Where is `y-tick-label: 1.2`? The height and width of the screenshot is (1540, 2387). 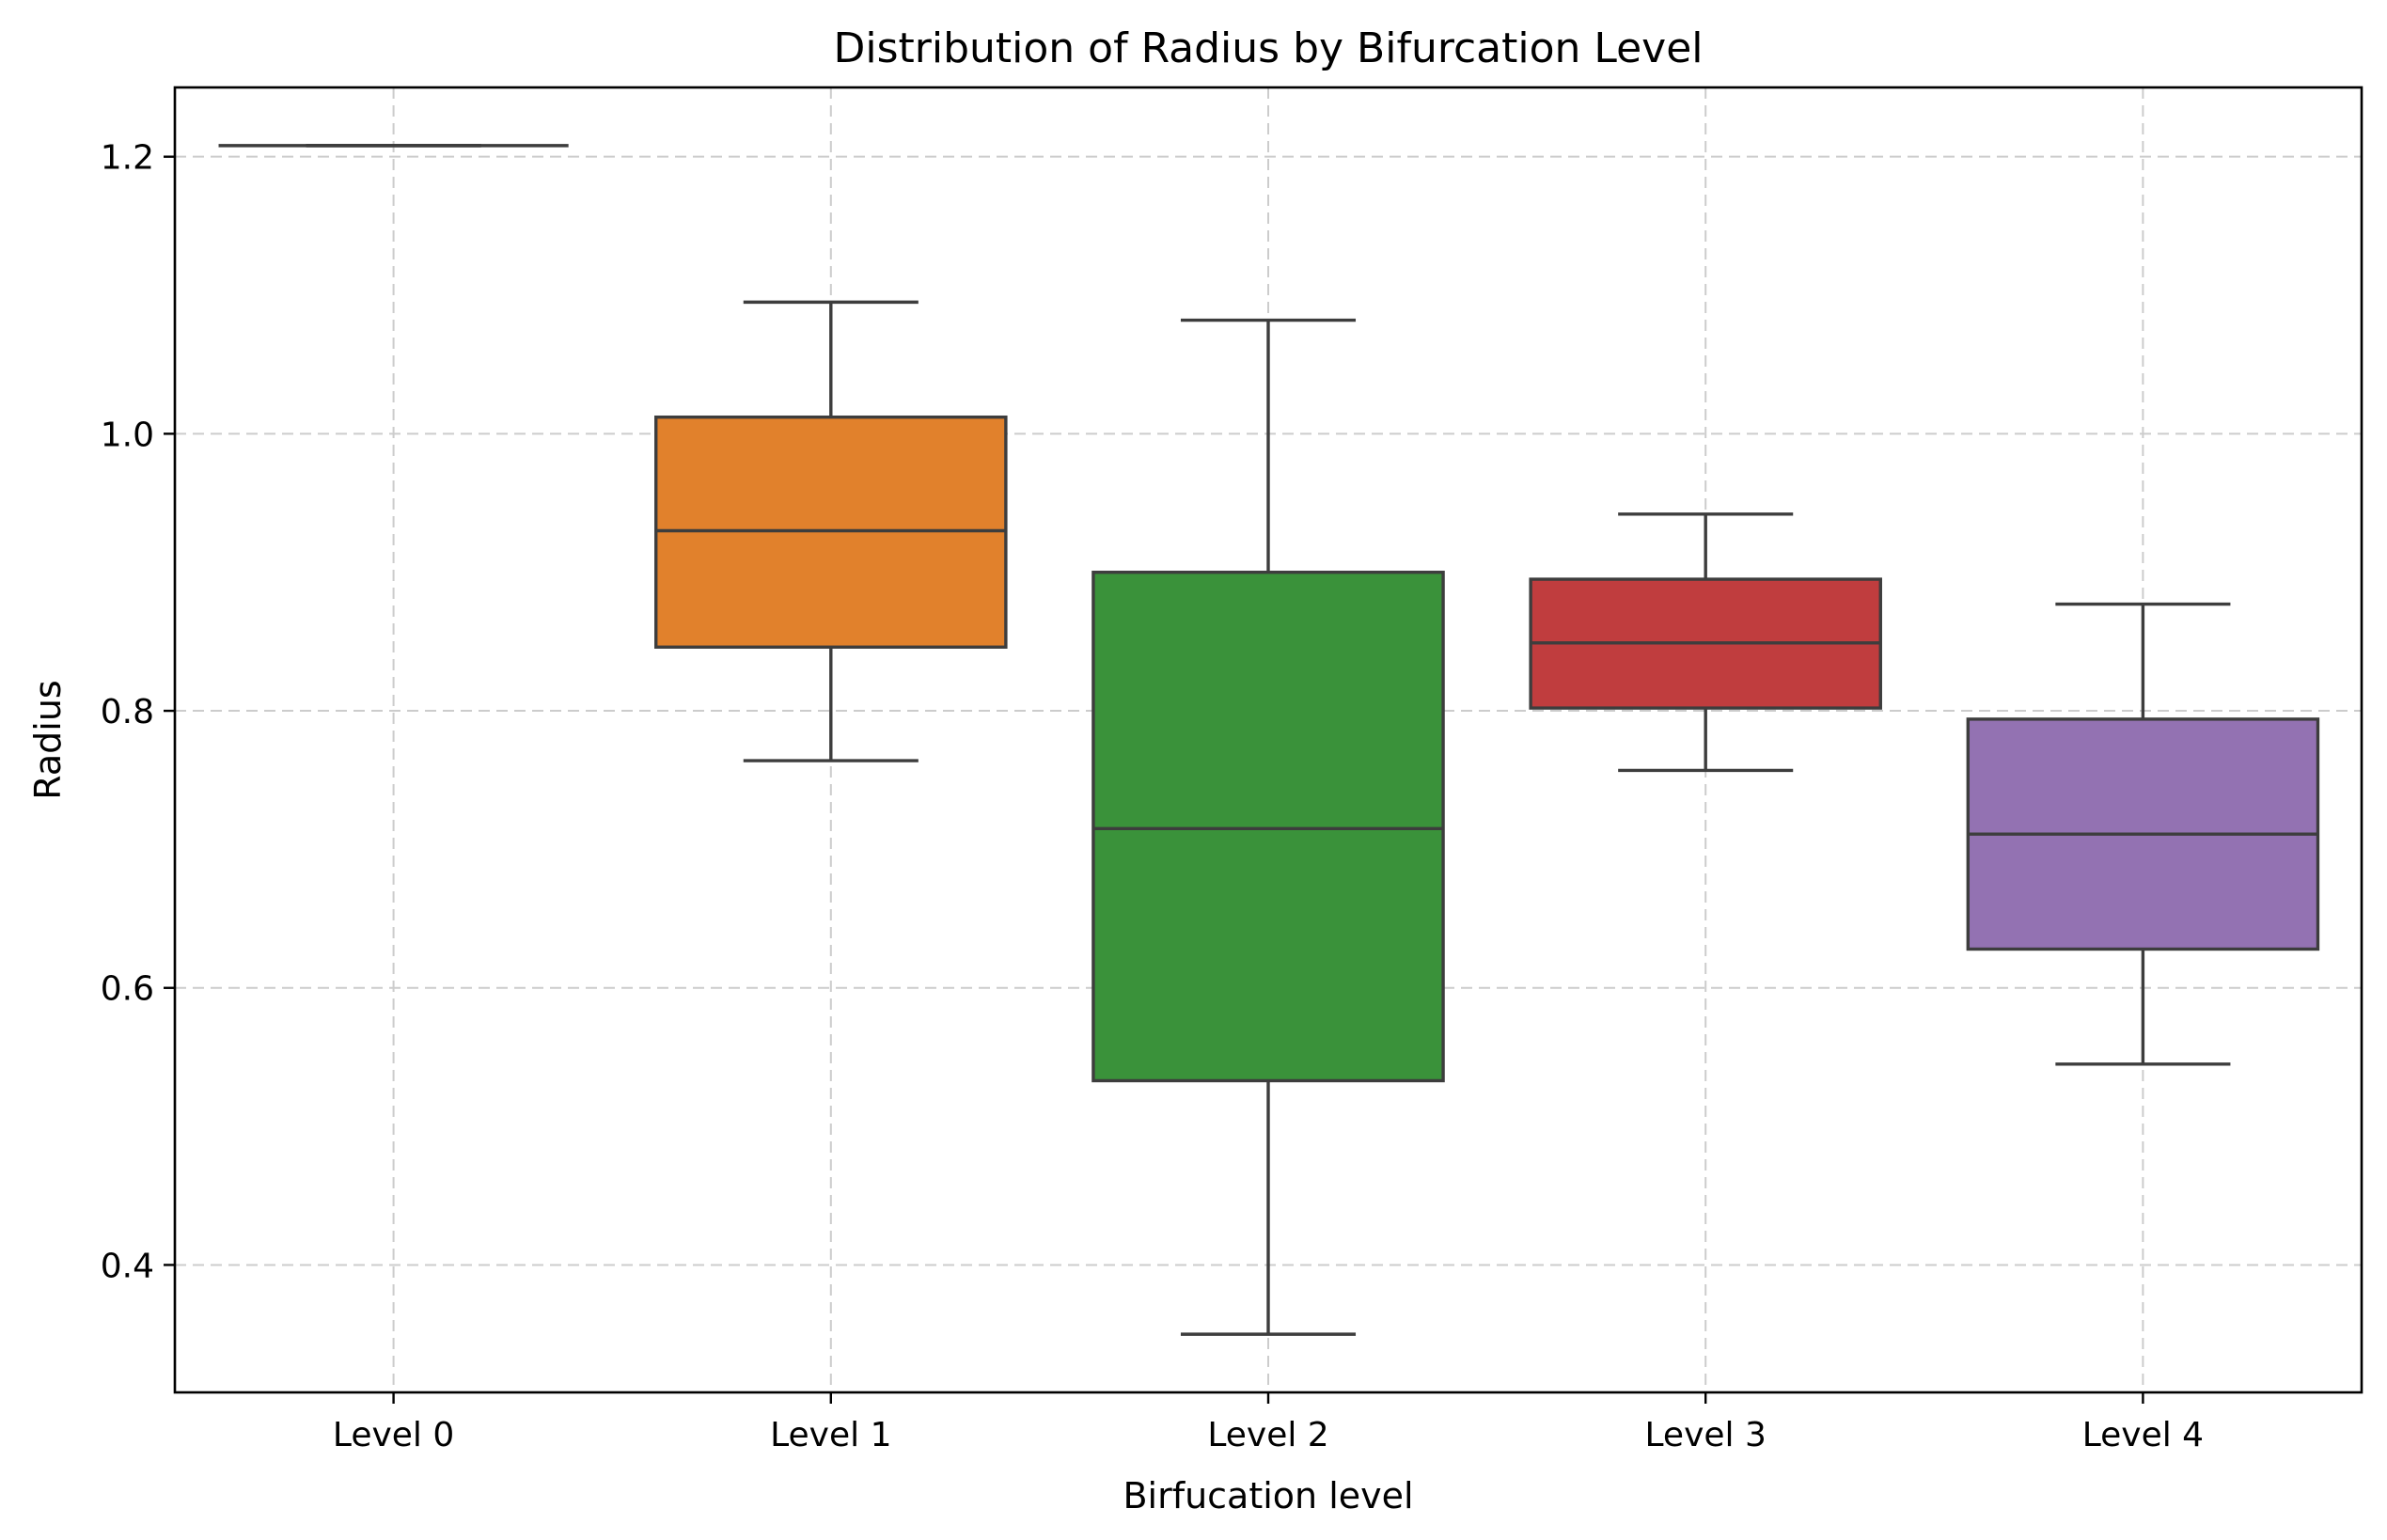
y-tick-label: 1.2 is located at coordinates (127, 158).